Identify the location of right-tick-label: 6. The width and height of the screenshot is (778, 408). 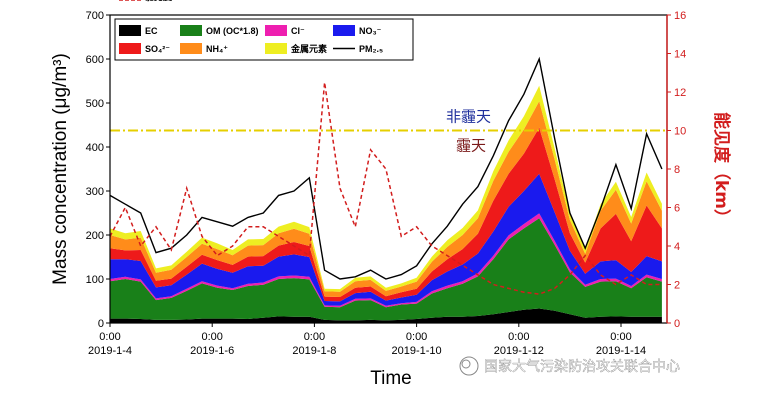
(677, 209).